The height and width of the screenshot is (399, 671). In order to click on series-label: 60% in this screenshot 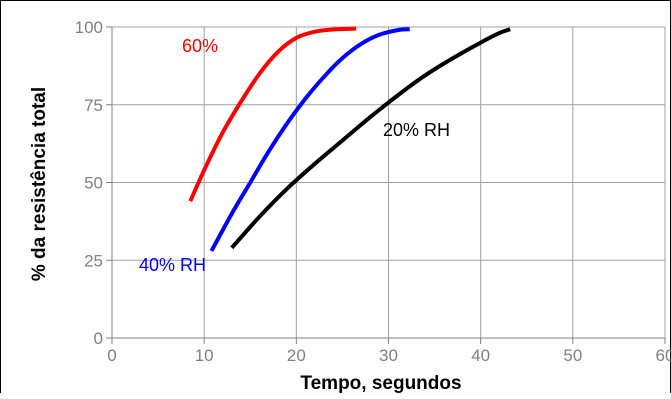, I will do `click(200, 46)`.